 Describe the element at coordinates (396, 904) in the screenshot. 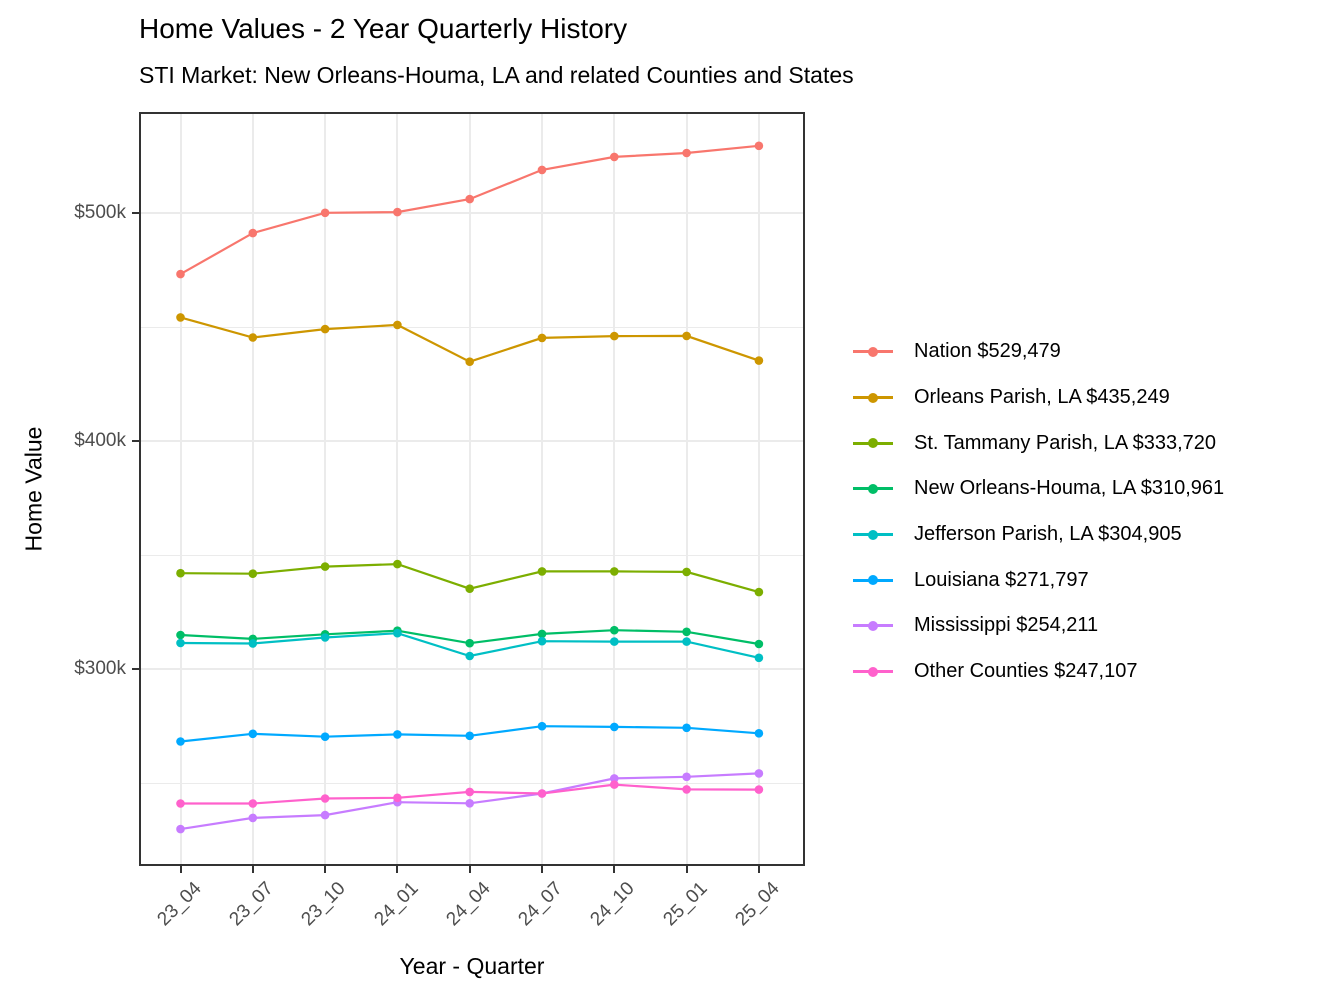

I see `x-tick-label-24_01: 24_01` at that location.